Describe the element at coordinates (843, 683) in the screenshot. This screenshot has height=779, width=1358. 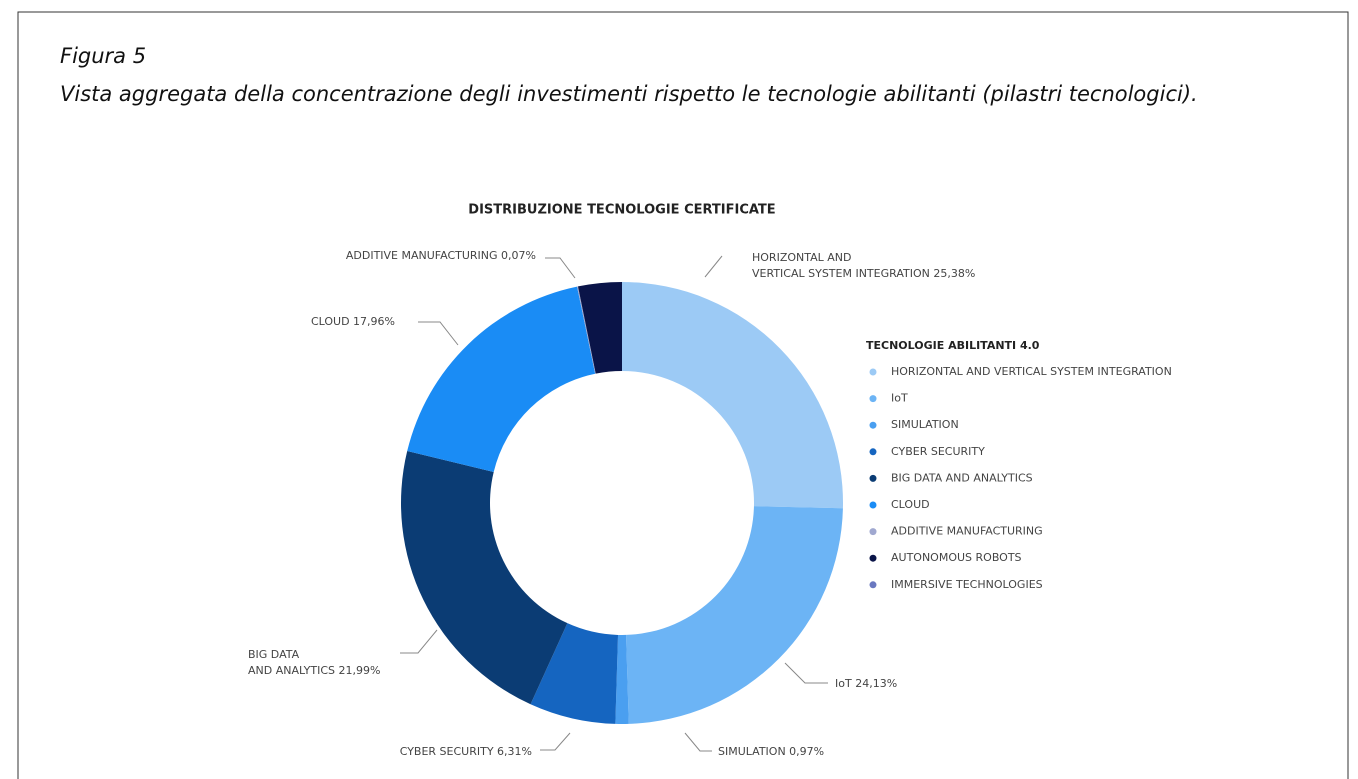
I see `slice-label-name: IoT` at that location.